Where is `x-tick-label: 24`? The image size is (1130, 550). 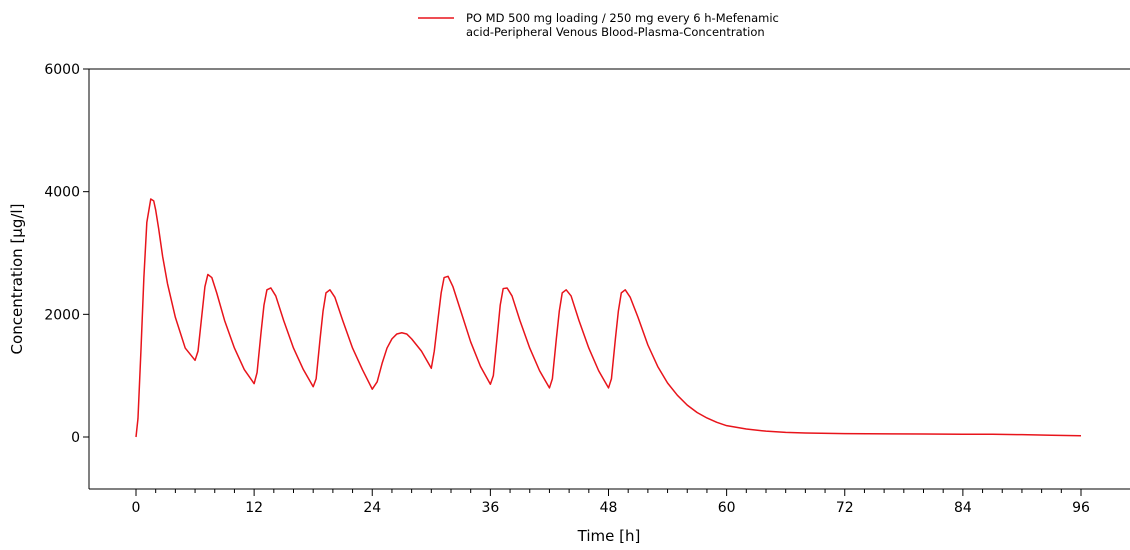 x-tick-label: 24 is located at coordinates (372, 508).